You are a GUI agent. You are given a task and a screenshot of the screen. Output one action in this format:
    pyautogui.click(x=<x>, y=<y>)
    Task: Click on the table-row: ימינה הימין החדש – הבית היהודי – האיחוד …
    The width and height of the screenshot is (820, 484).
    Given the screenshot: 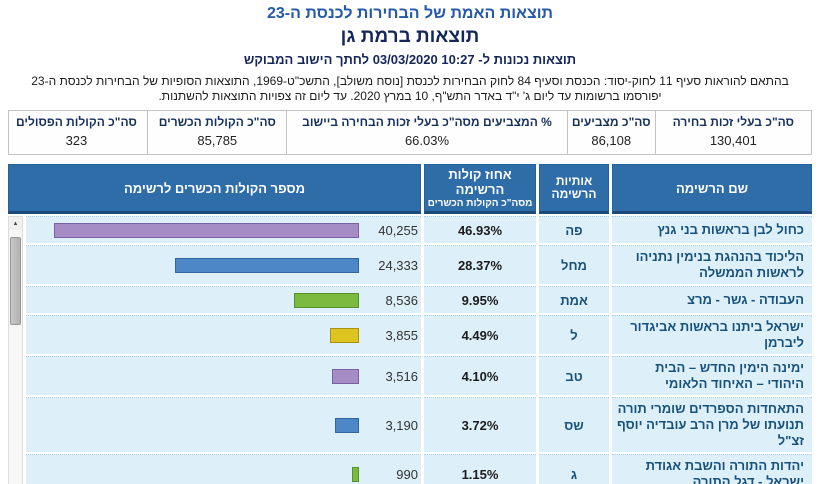 What is the action you would take?
    pyautogui.click(x=419, y=375)
    